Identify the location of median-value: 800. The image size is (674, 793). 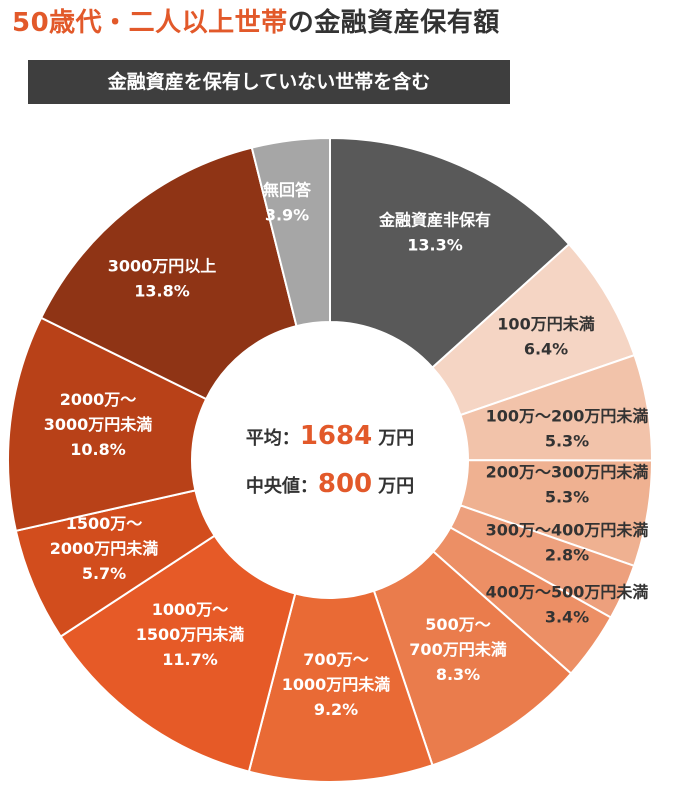
(345, 484).